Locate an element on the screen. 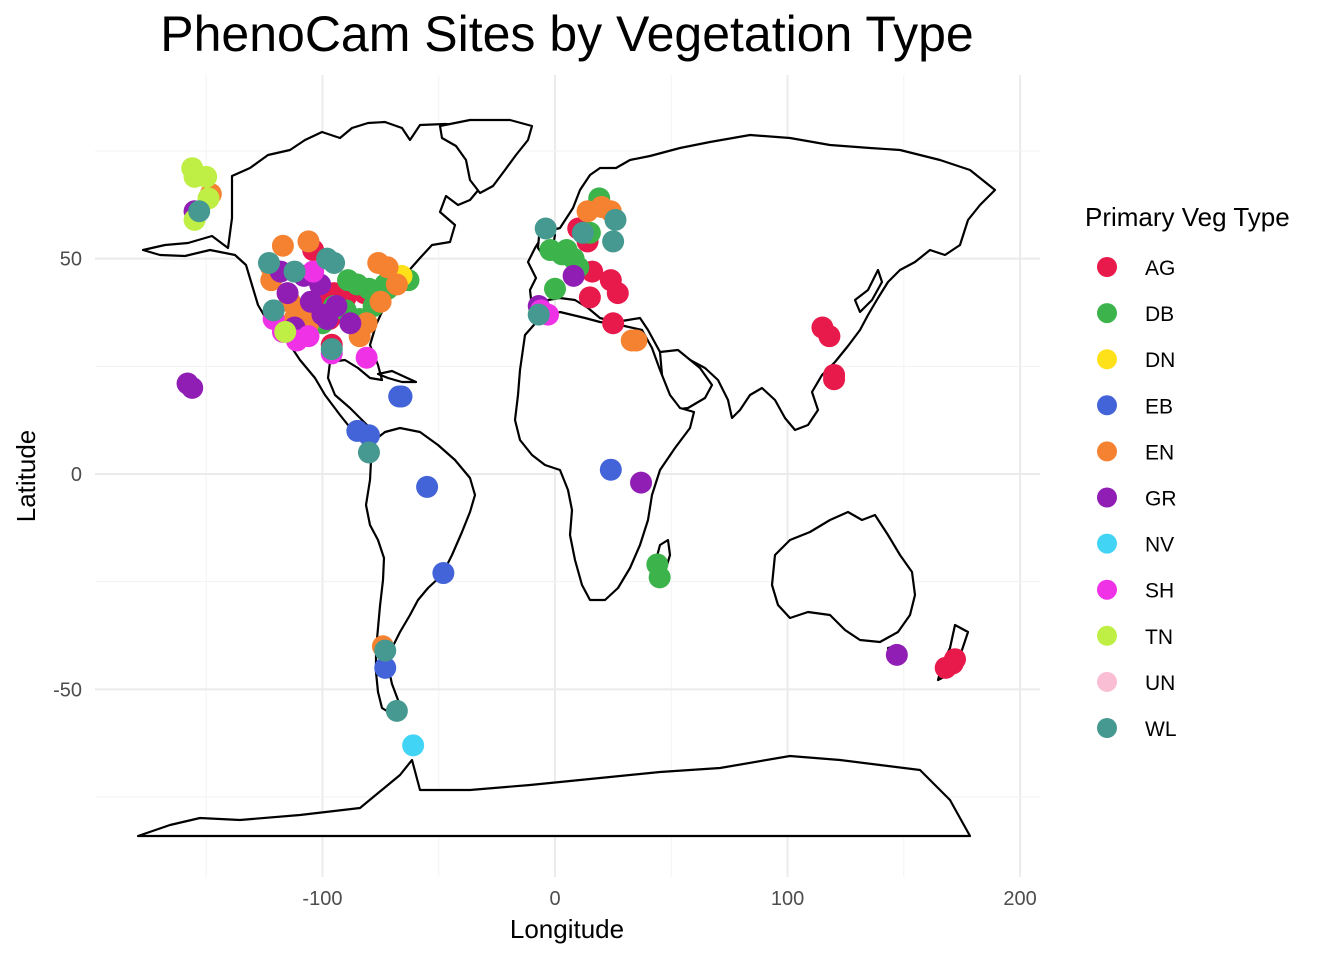 This screenshot has width=1344, height=960. legend-key-un is located at coordinates (1107, 681).